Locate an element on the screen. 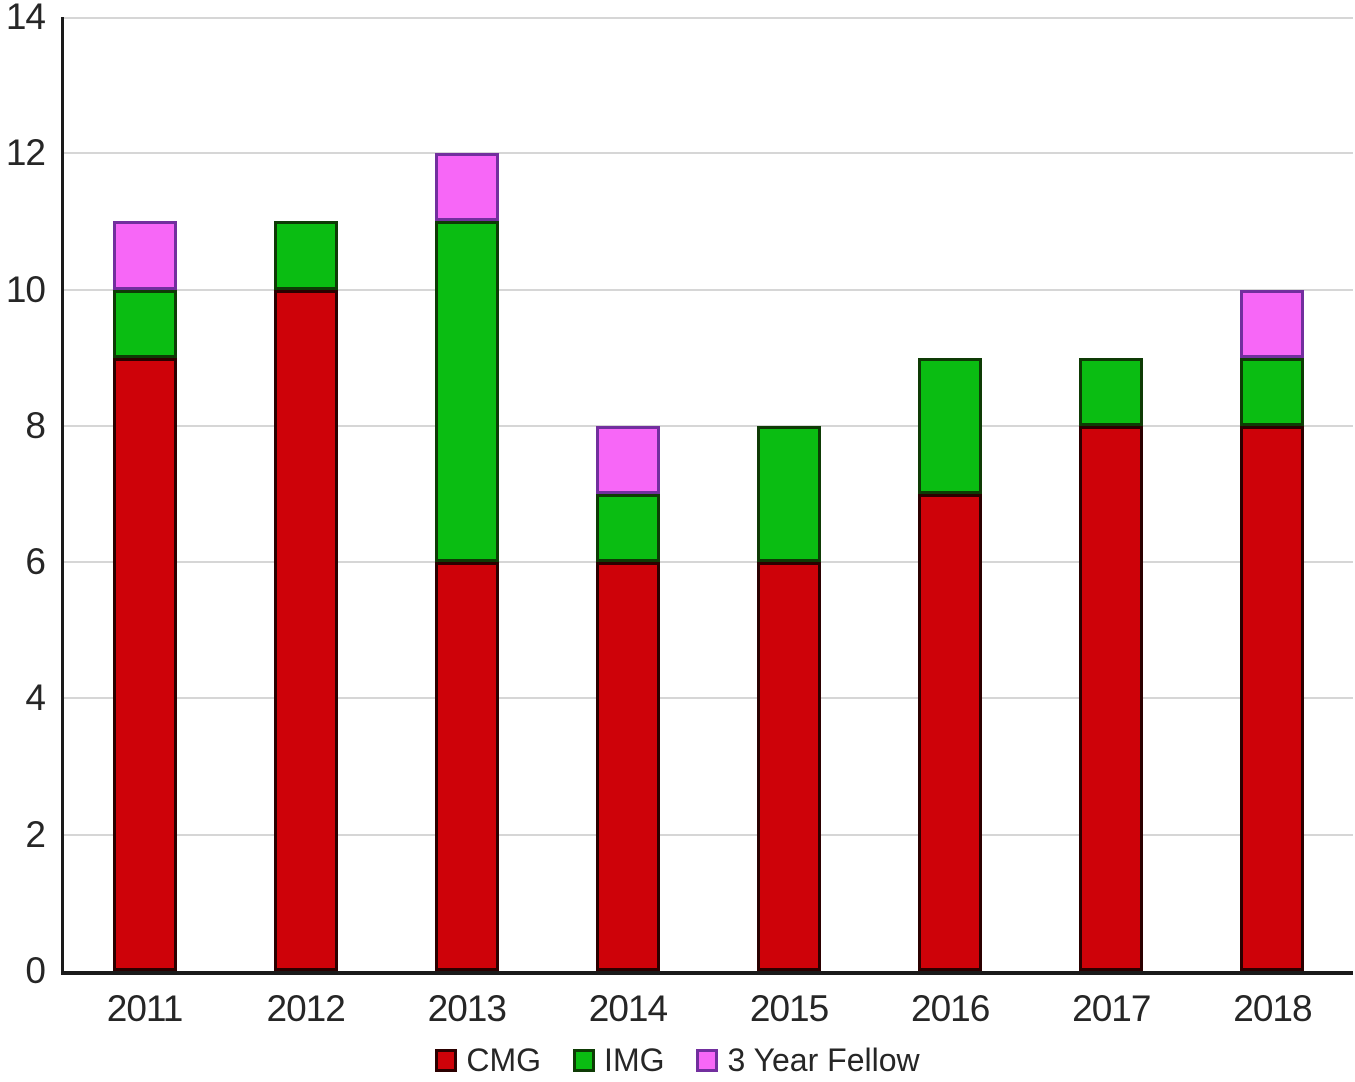 The width and height of the screenshot is (1355, 1082). bar-2012 is located at coordinates (305, 494).